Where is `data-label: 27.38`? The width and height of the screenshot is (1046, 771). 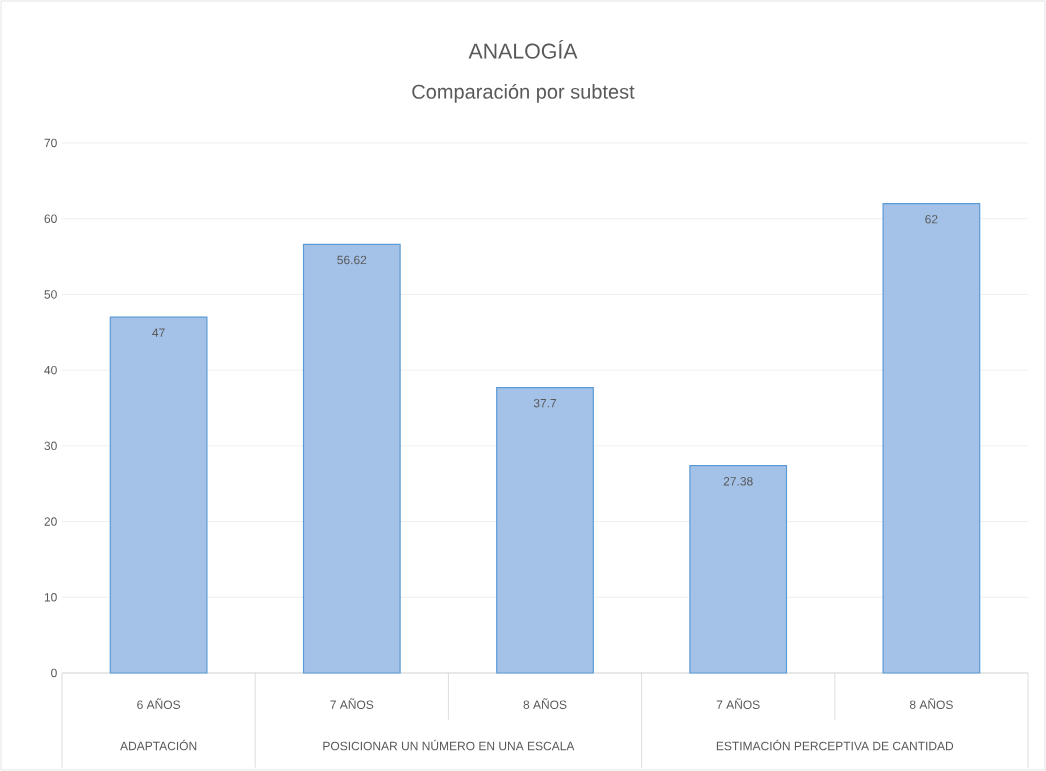
data-label: 27.38 is located at coordinates (738, 481).